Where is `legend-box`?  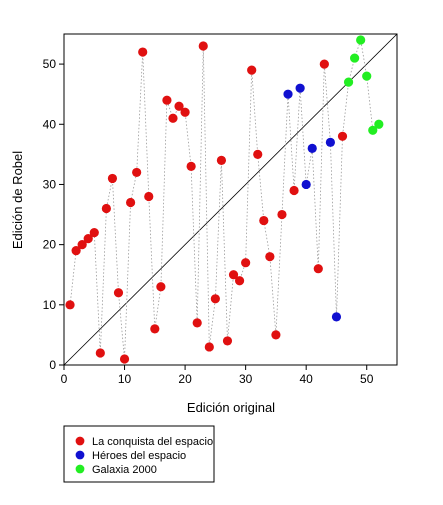
legend-box is located at coordinates (139, 454).